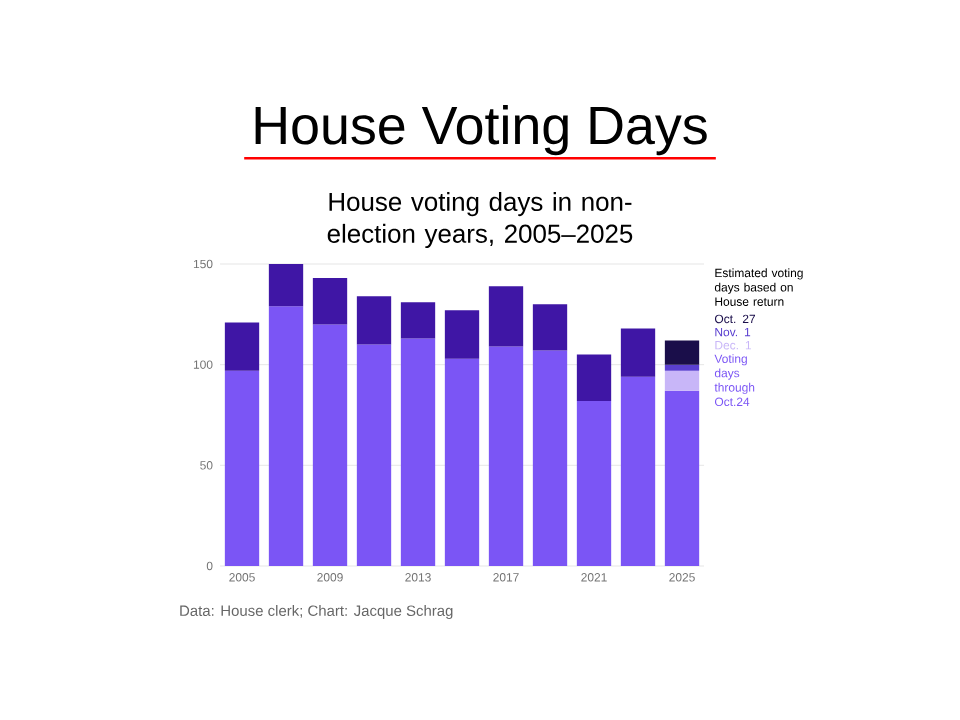 The height and width of the screenshot is (720, 960). Describe the element at coordinates (481, 130) in the screenshot. I see `chart-title: House Voting Days` at that location.